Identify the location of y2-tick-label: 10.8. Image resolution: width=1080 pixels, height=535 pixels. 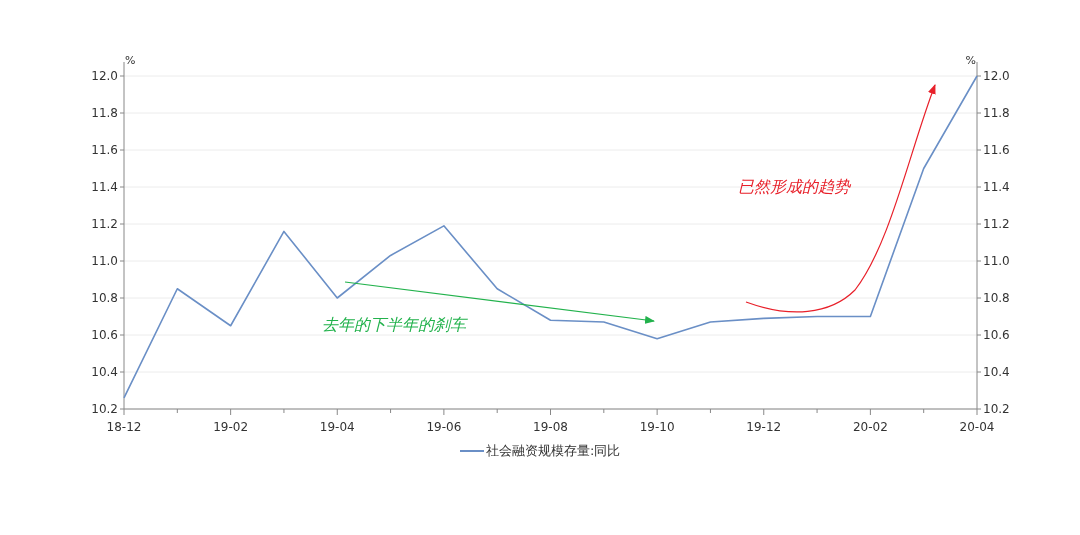
(996, 298).